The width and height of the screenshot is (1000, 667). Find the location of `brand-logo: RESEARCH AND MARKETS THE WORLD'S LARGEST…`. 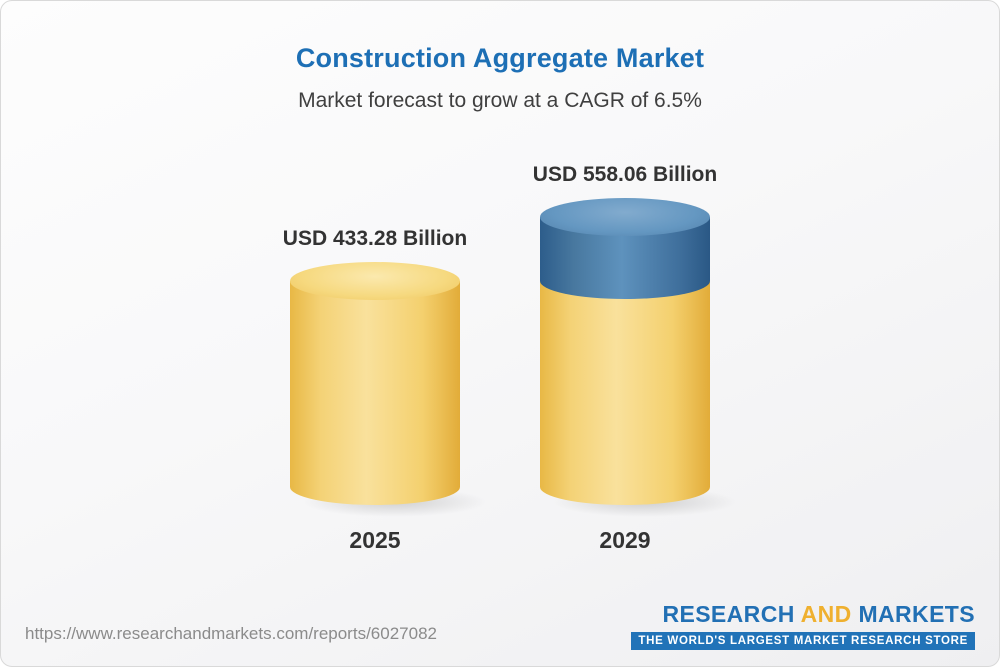

brand-logo: RESEARCH AND MARKETS THE WORLD'S LARGEST… is located at coordinates (803, 625).